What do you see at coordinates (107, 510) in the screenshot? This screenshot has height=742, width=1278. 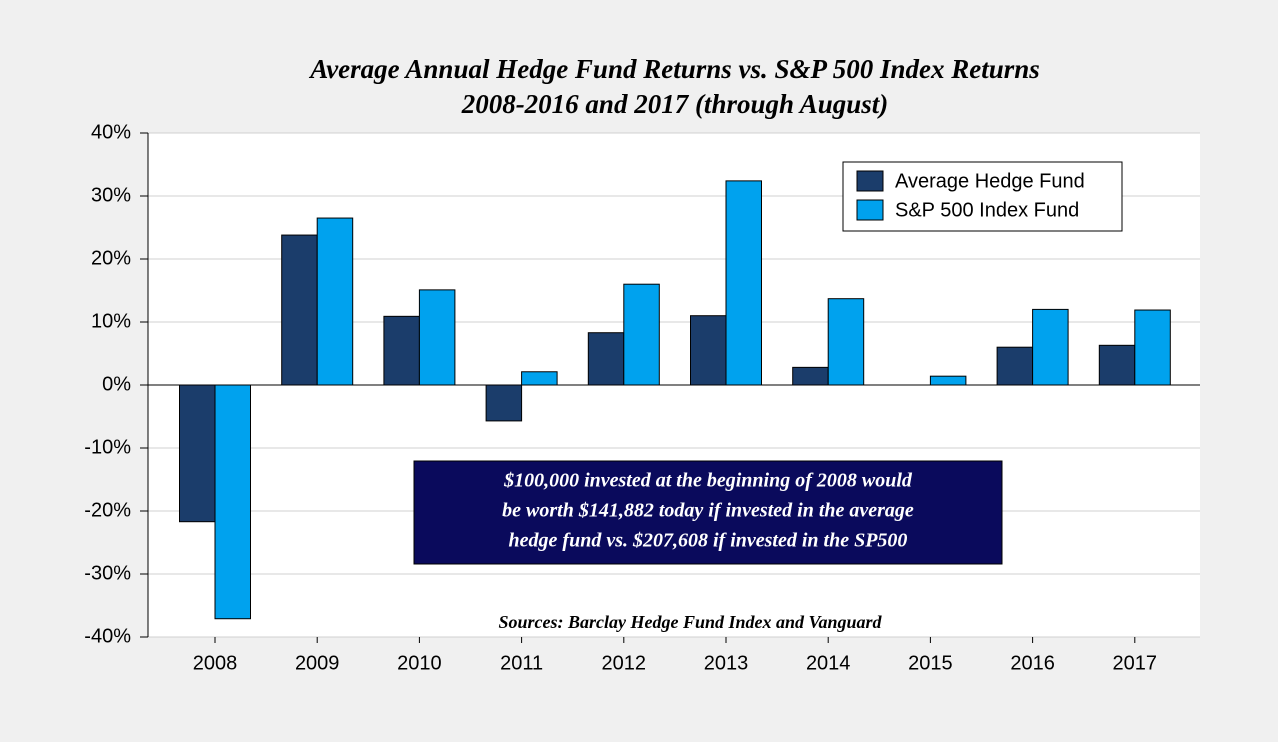 I see `y-tick-label: -20%` at bounding box center [107, 510].